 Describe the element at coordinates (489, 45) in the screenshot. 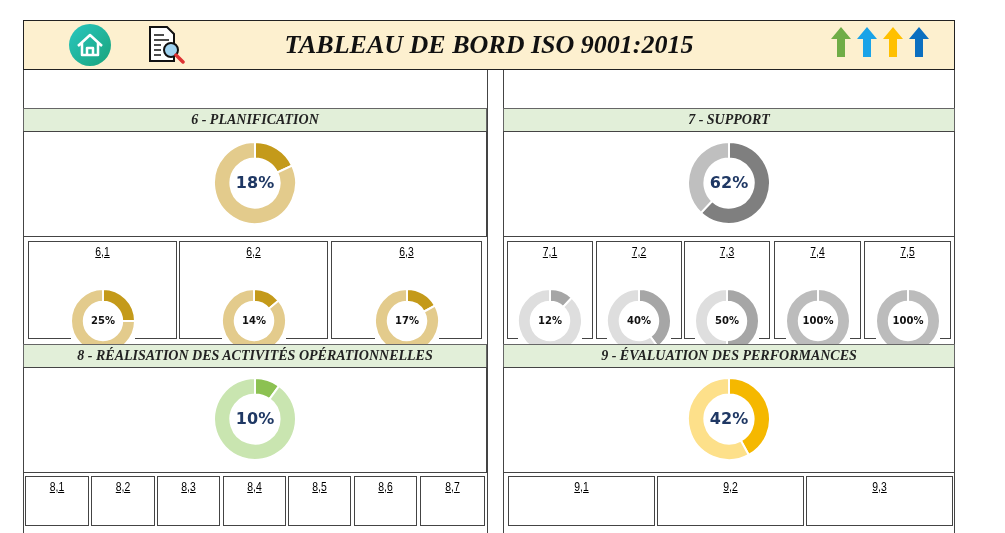

I see `text: TABLEAU DE BORD ISO 9001:2015` at that location.